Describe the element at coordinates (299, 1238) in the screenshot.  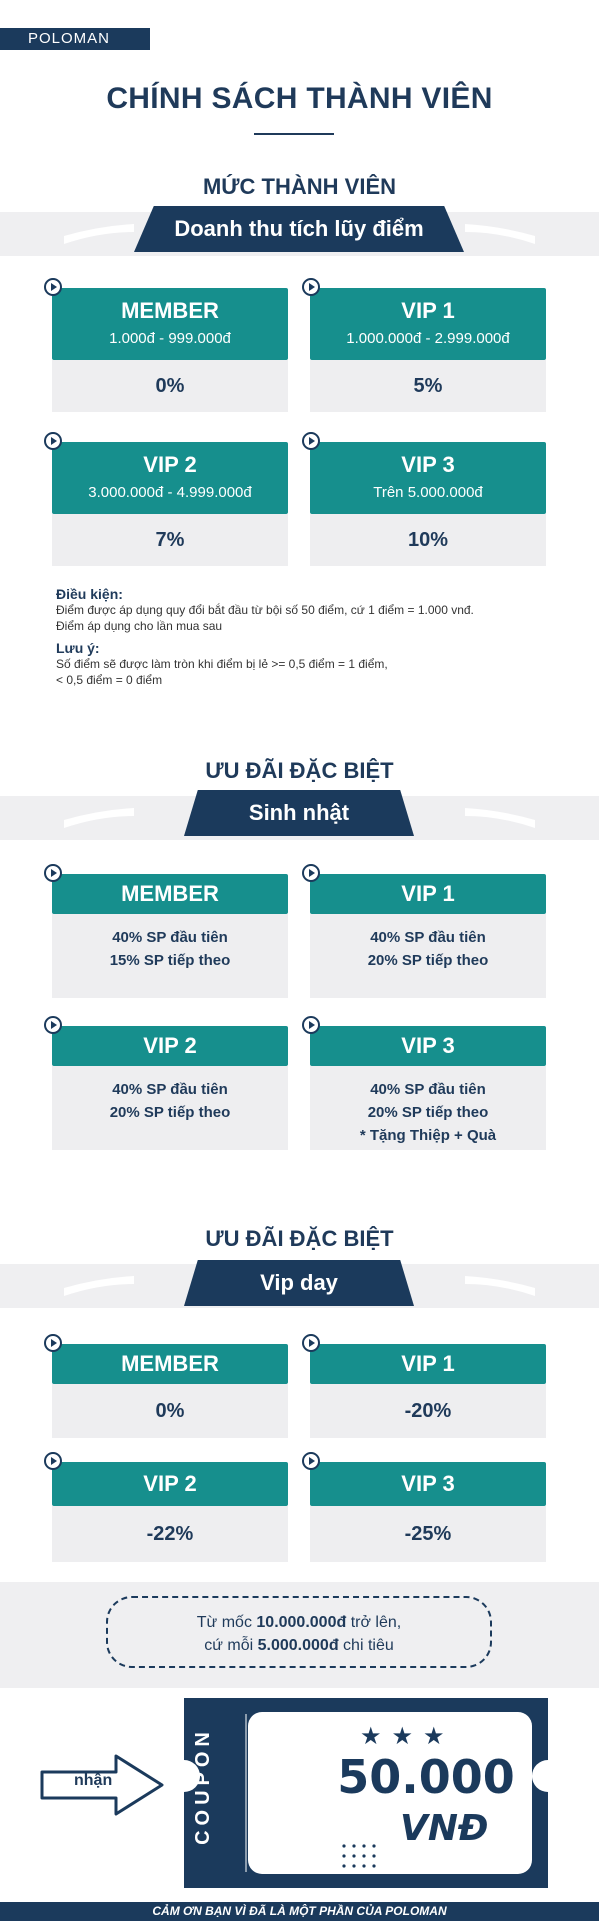
I see `vipday-heading: ƯU ĐÃI ĐẶC BIỆT` at that location.